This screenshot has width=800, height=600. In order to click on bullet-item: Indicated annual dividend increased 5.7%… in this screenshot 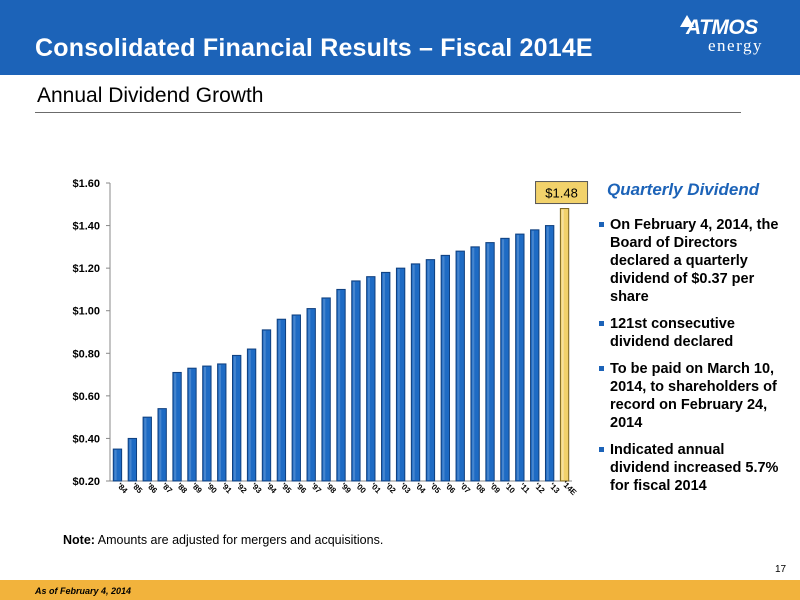, I will do `click(693, 468)`.